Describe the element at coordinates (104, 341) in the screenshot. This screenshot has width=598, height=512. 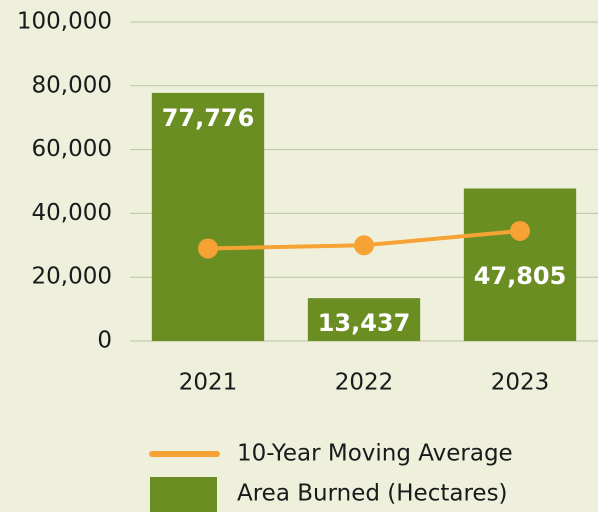
I see `y-tick-label: 0` at that location.